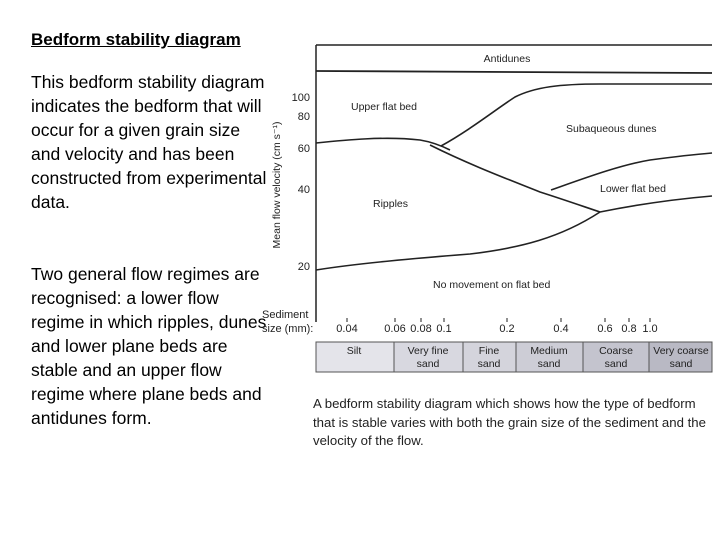  What do you see at coordinates (384, 107) in the screenshot?
I see `upper-flat-bed-label: Upper flat bed` at bounding box center [384, 107].